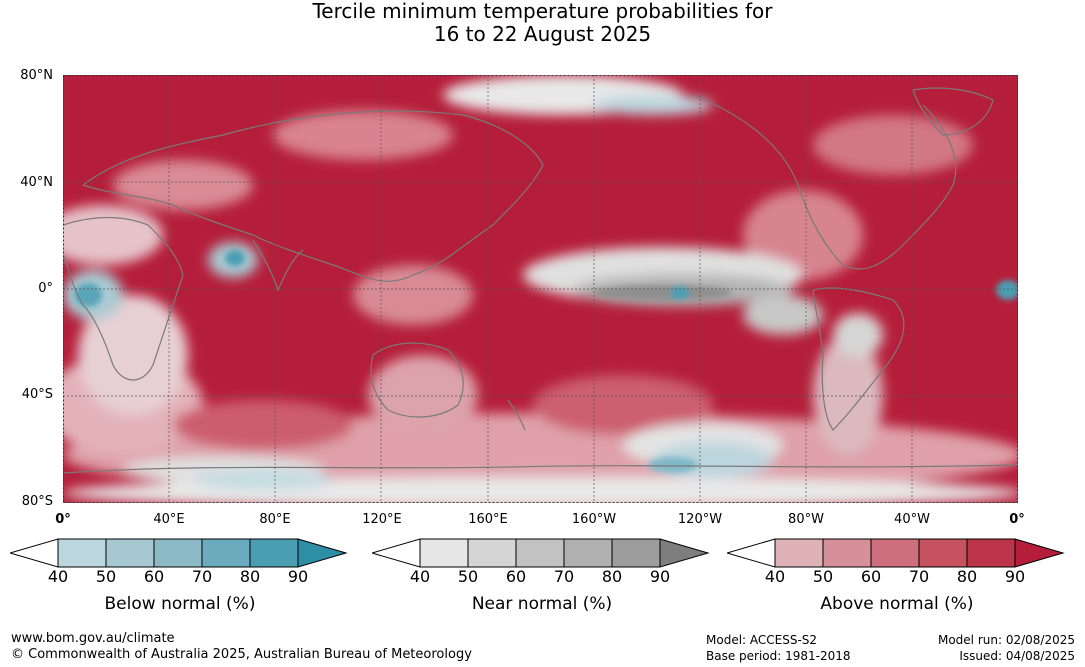 The image size is (1085, 667). I want to click on lat-label-40s: 40°S, so click(37, 394).